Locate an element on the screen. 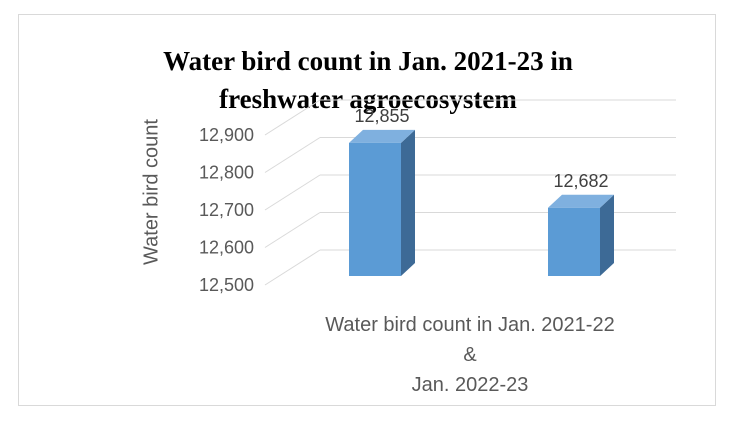 This screenshot has height=424, width=736. data-label: 12,855 is located at coordinates (381, 116).